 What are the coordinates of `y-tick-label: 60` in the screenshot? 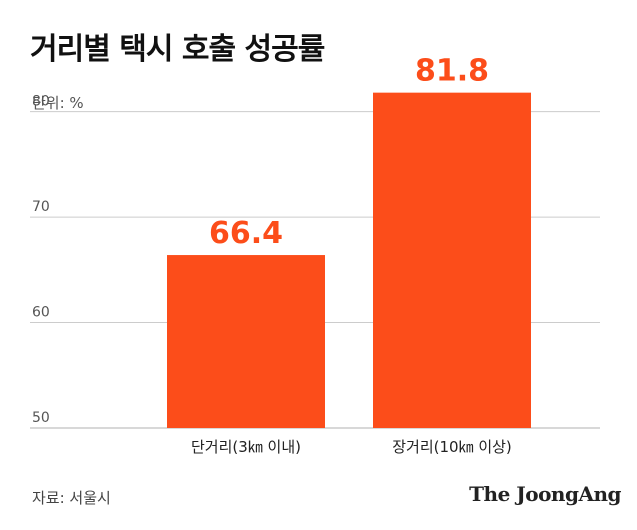 It's located at (41, 313).